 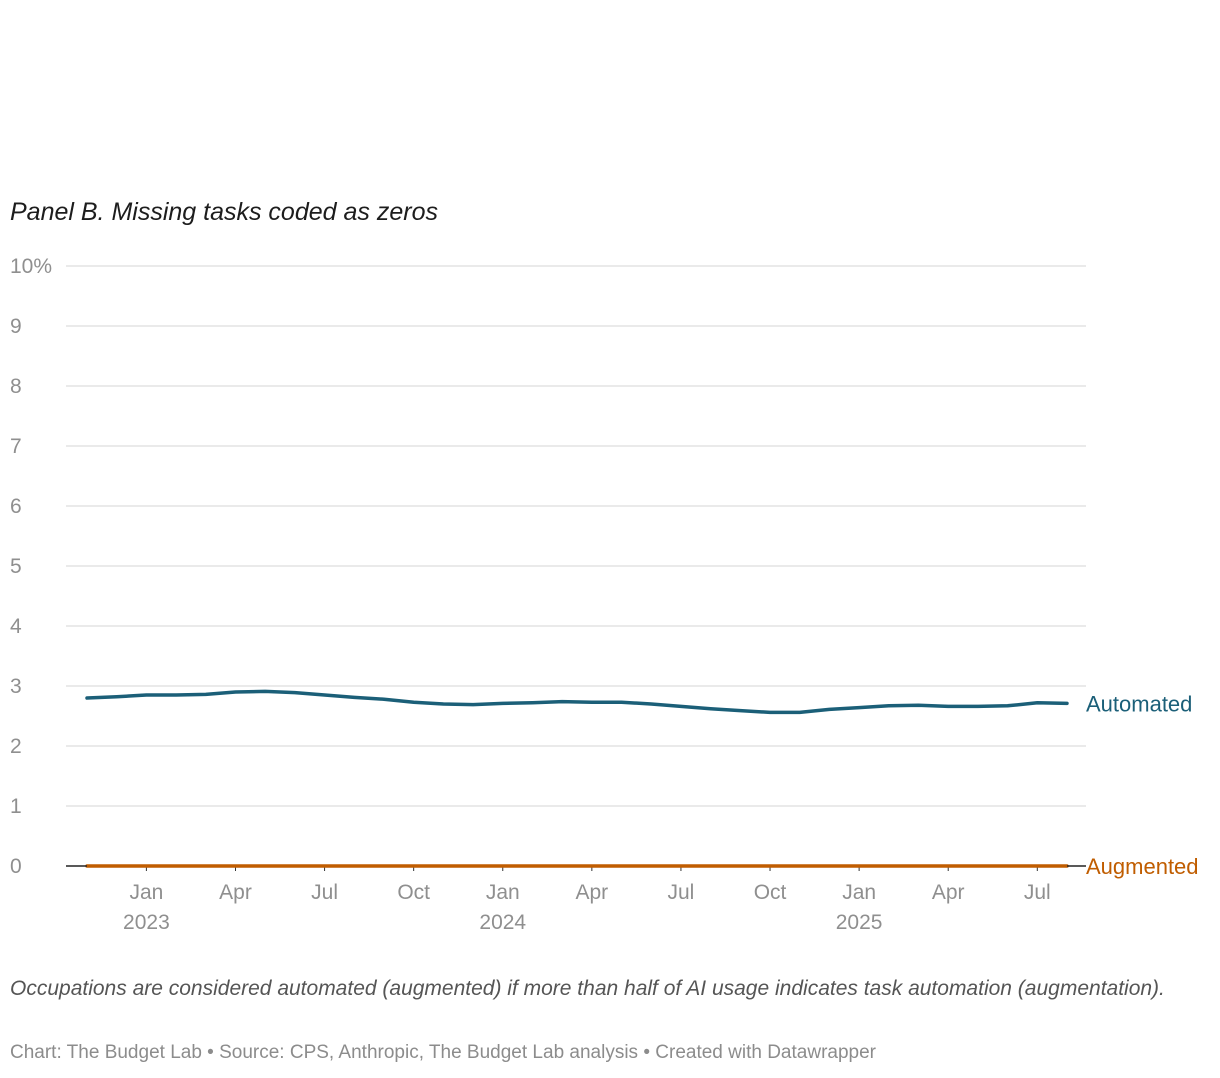 I want to click on series-labels: Automated Augmented, so click(x=1142, y=785).